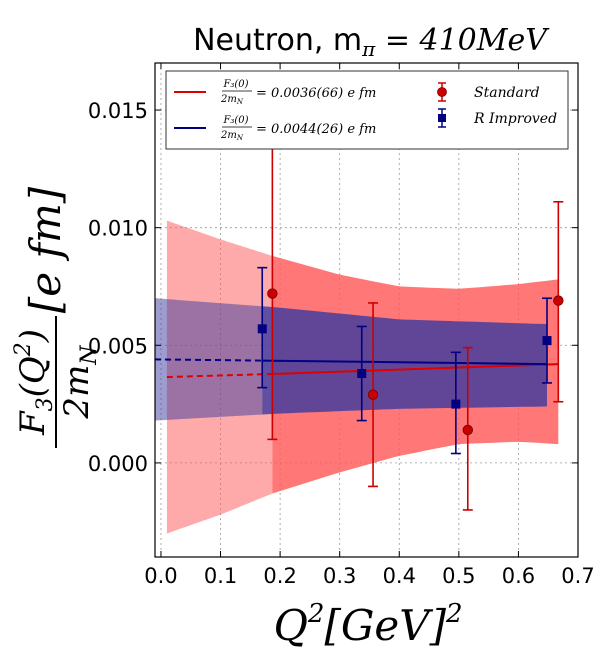  What do you see at coordinates (89, 355) in the screenshot?
I see `y-axis-label-den-sub: N` at bounding box center [89, 355].